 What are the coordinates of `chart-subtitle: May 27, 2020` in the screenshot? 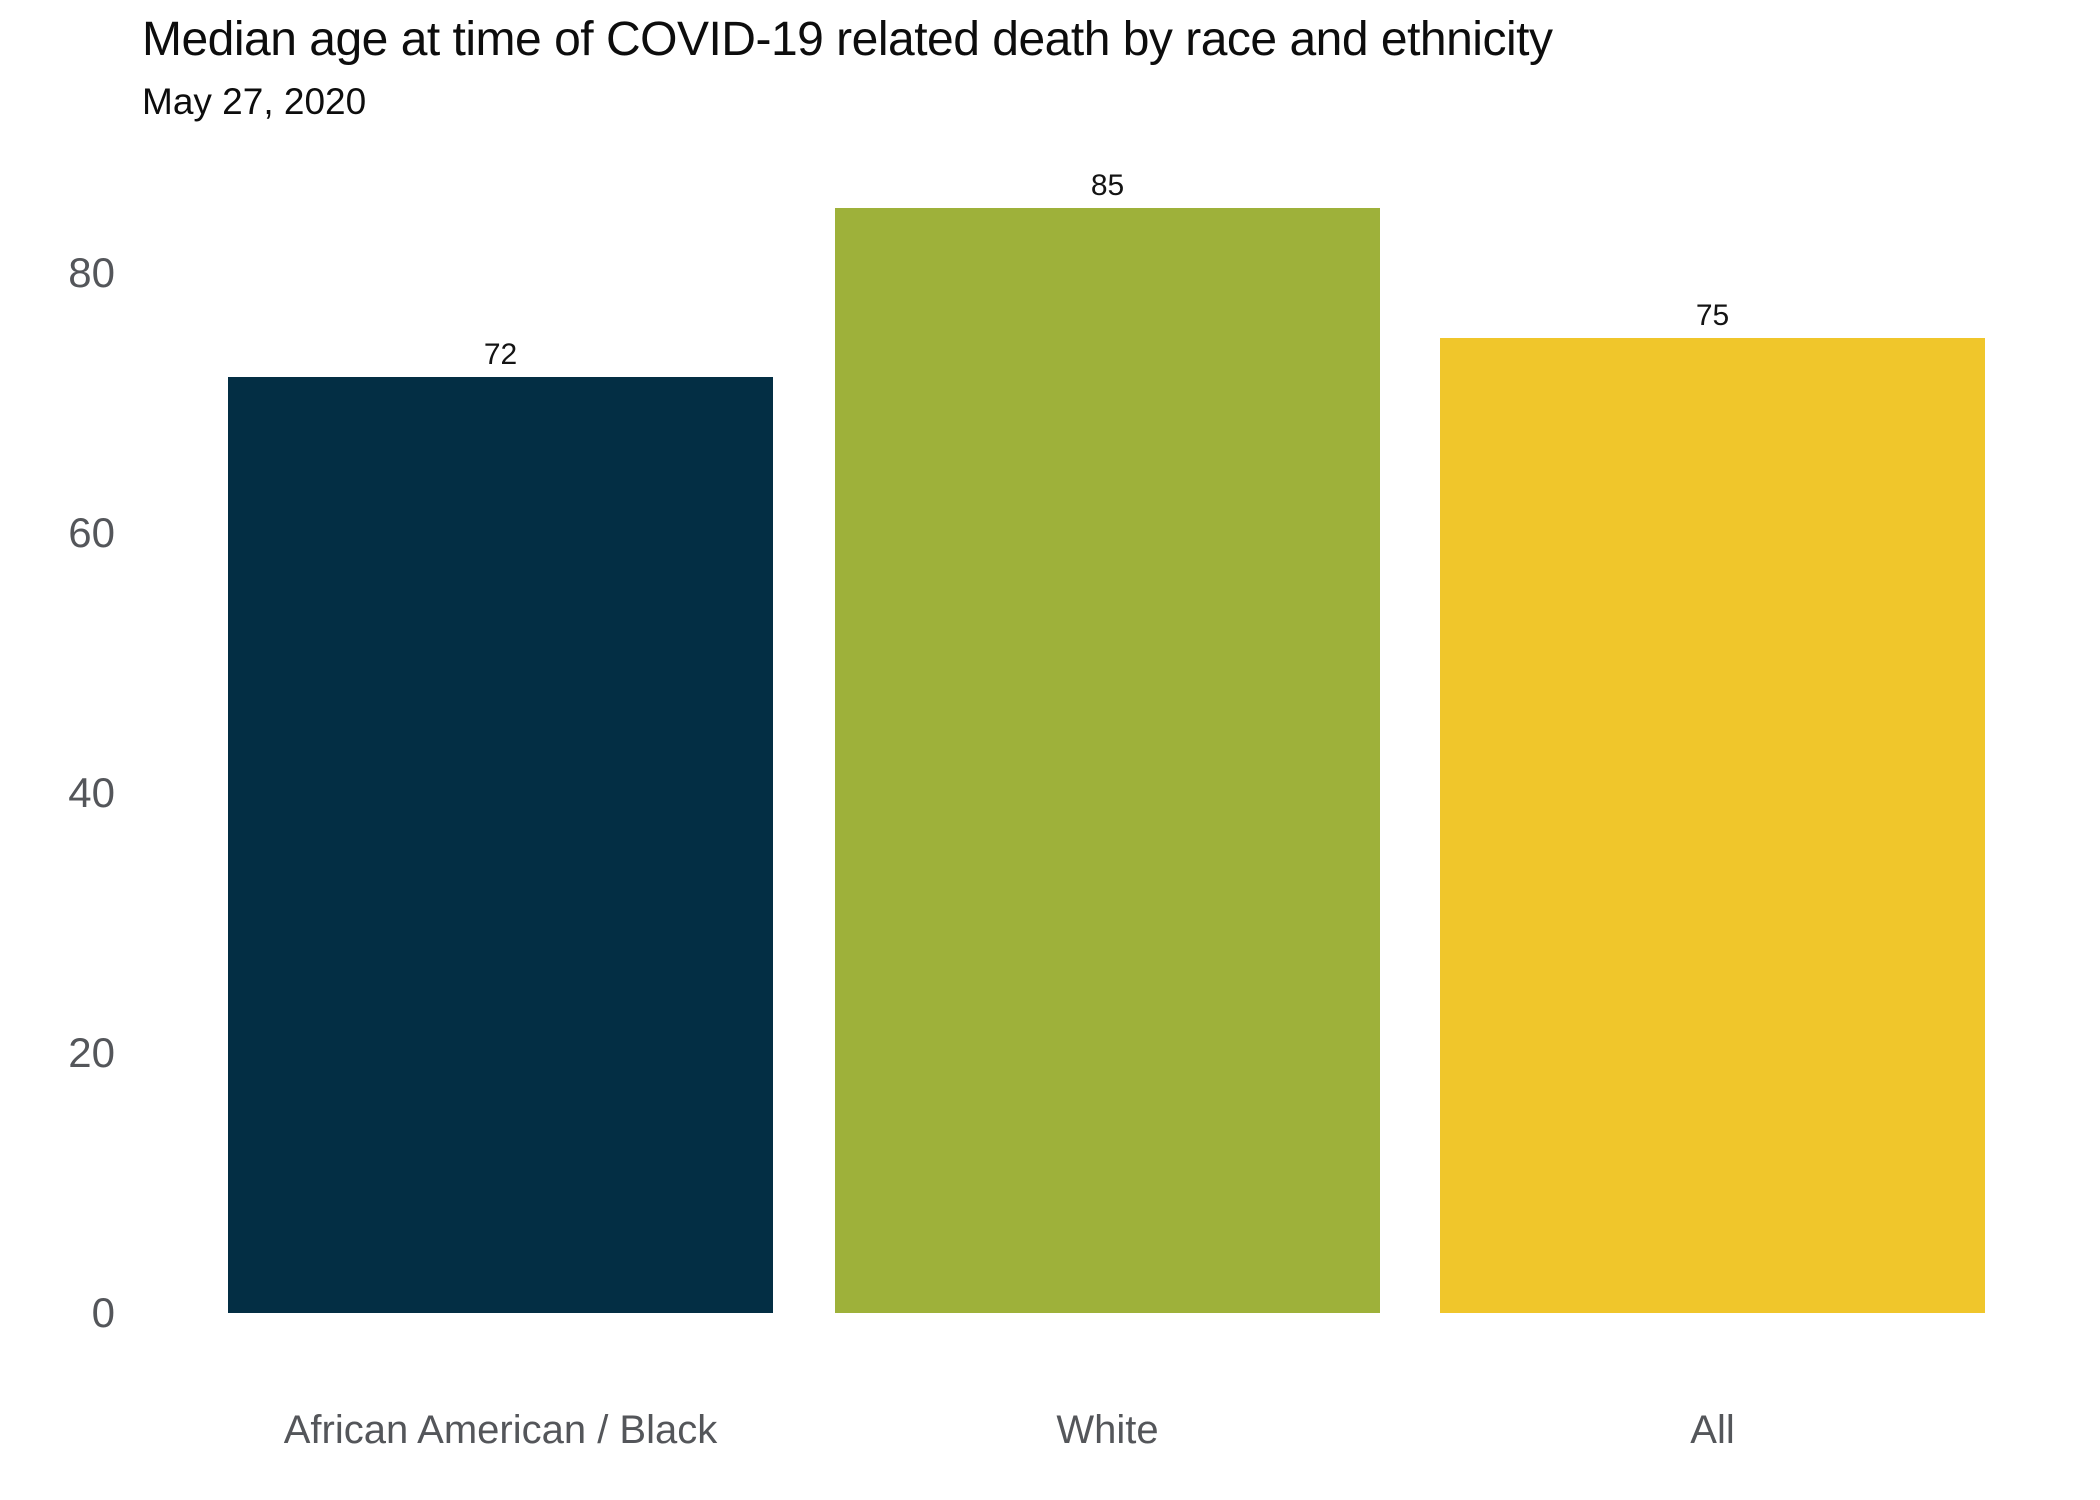 It's located at (254, 101).